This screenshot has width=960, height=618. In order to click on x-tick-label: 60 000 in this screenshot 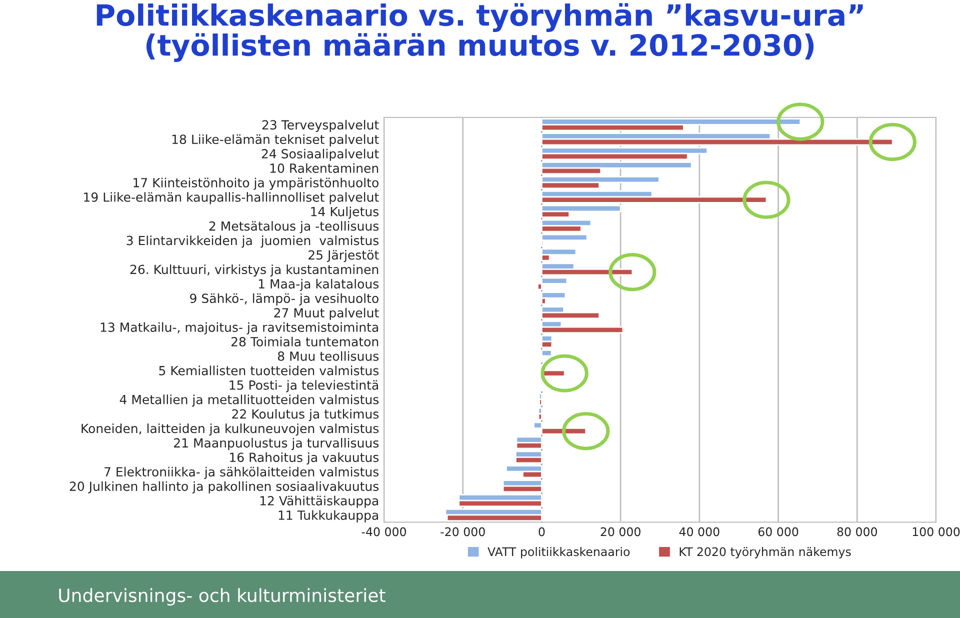, I will do `click(778, 531)`.